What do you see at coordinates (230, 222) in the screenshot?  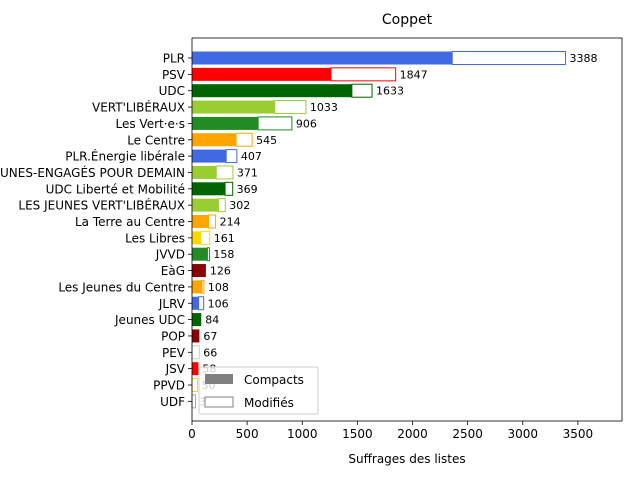 I see `value-label: 214` at bounding box center [230, 222].